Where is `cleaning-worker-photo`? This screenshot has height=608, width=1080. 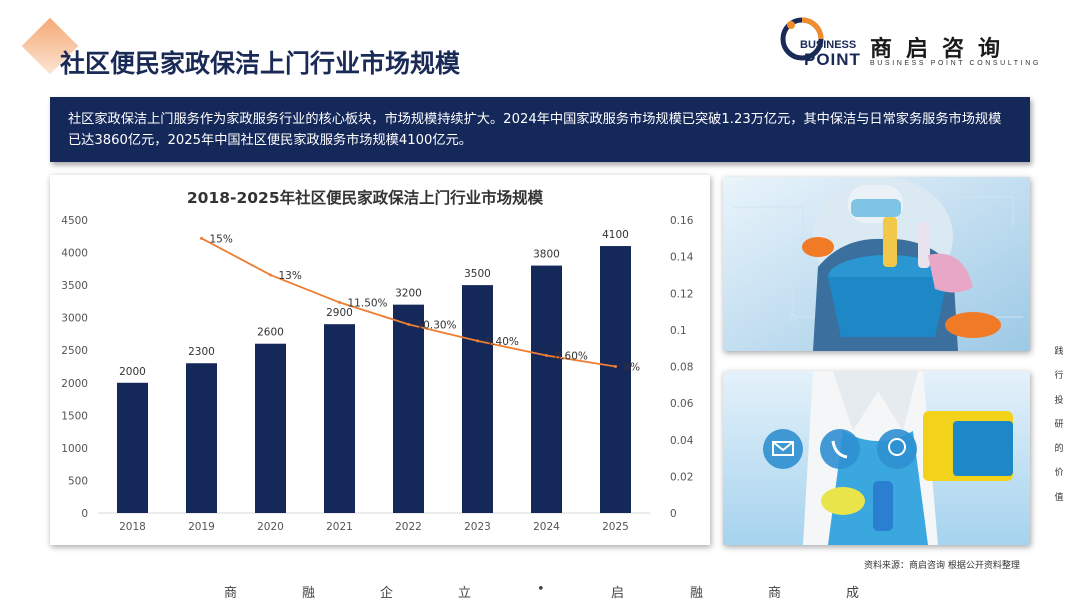
cleaning-worker-photo is located at coordinates (876, 264).